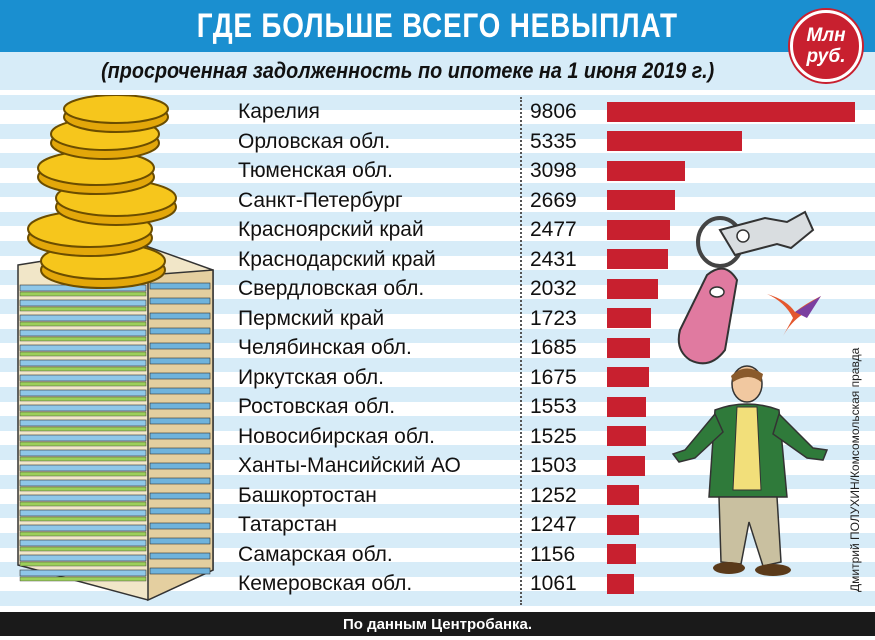  Describe the element at coordinates (553, 141) in the screenshot. I see `value-label: 5335` at that location.